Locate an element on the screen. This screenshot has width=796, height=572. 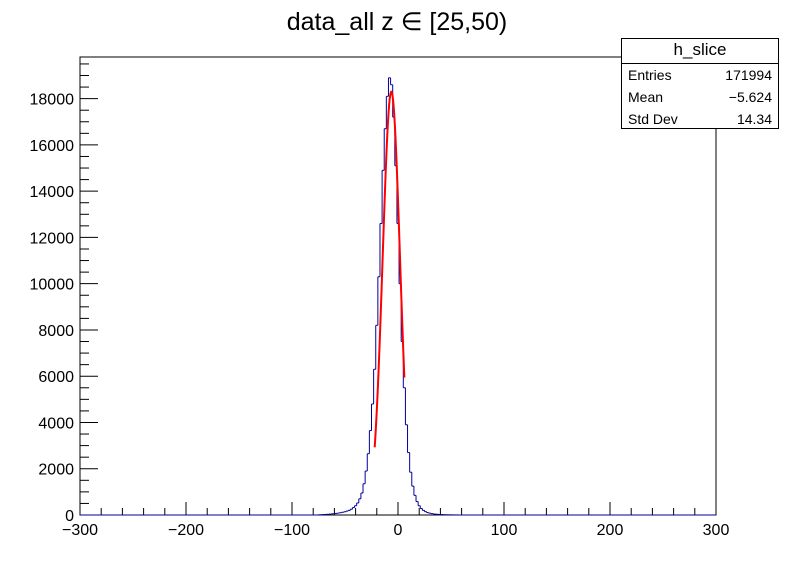
fit-layer is located at coordinates (389, 269).